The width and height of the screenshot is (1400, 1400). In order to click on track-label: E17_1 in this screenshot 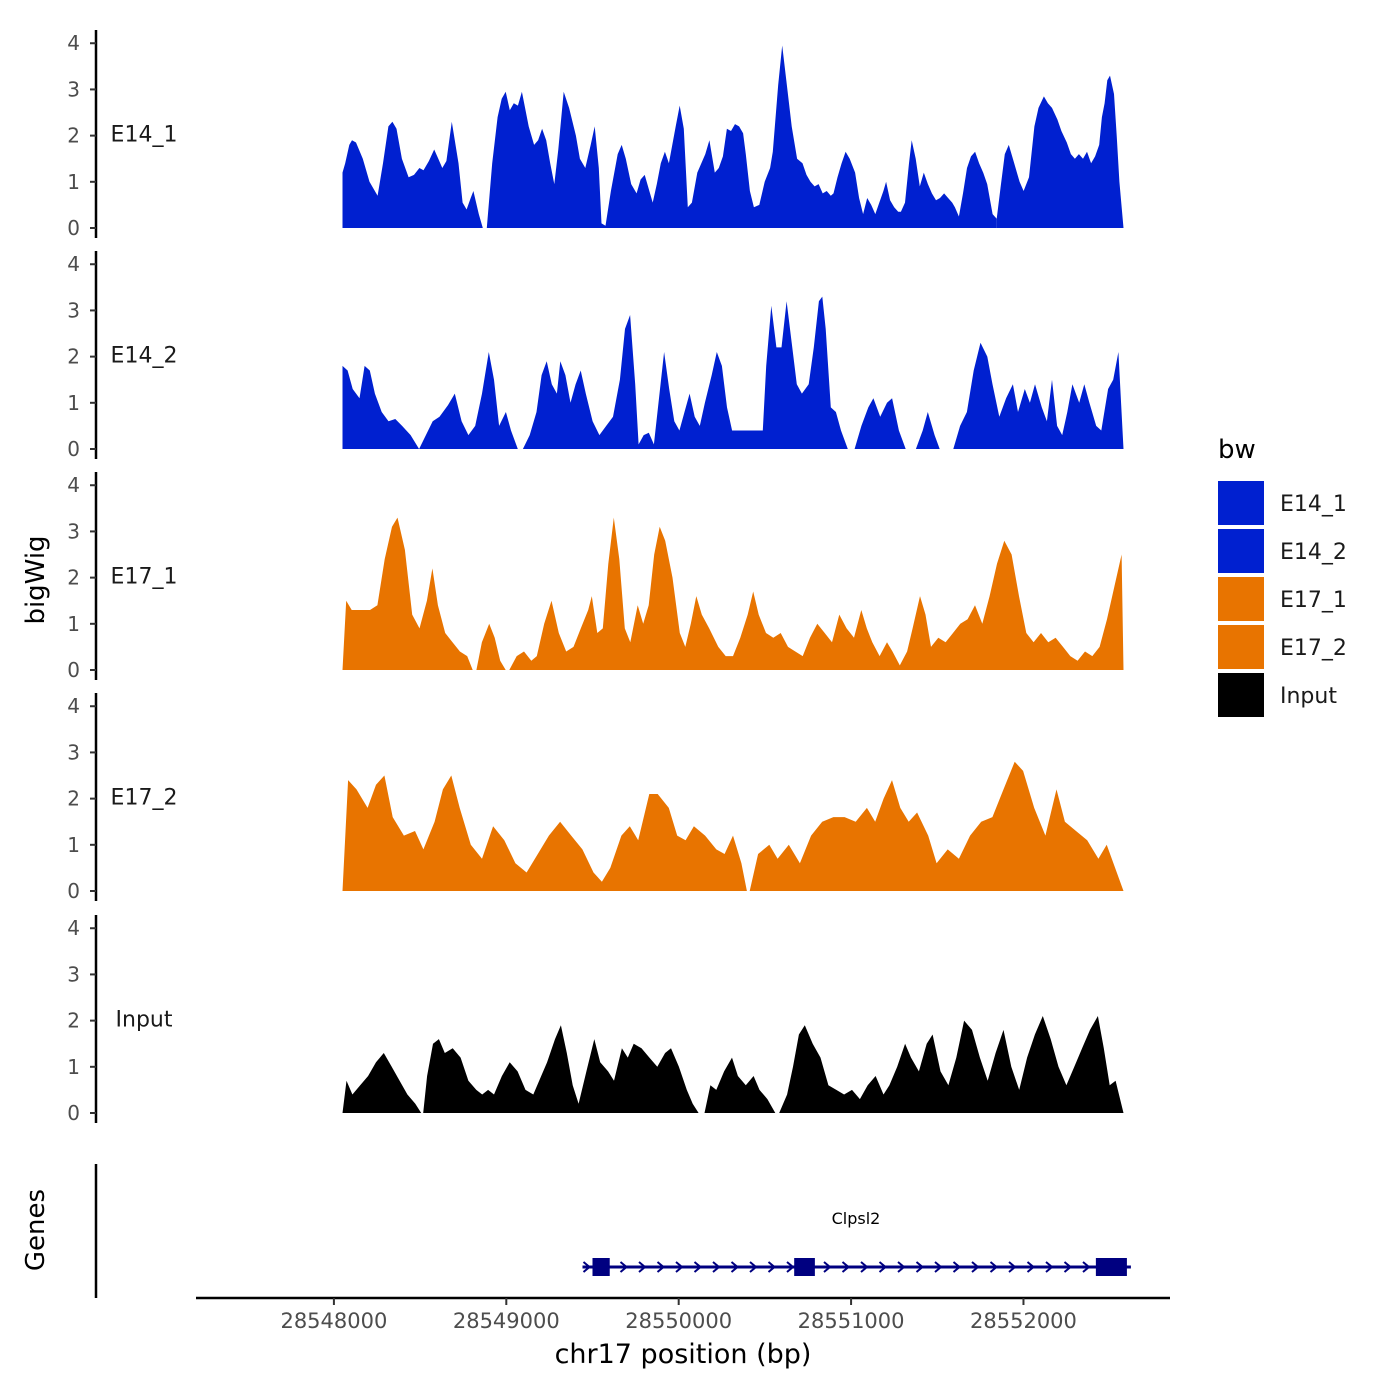, I will do `click(144, 577)`.